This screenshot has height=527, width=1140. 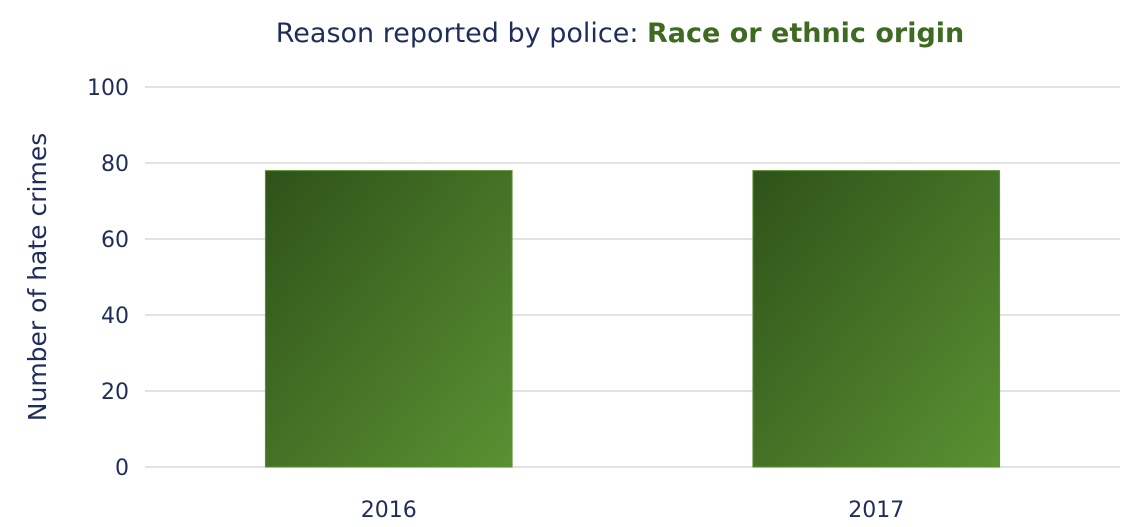 What do you see at coordinates (876, 319) in the screenshot?
I see `bar-2017` at bounding box center [876, 319].